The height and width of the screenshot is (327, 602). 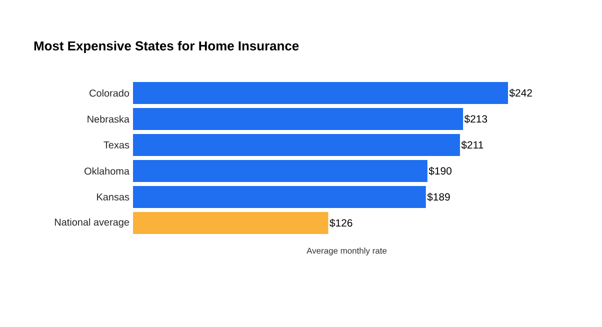 What do you see at coordinates (107, 171) in the screenshot?
I see `y-tick-label: Oklahoma` at bounding box center [107, 171].